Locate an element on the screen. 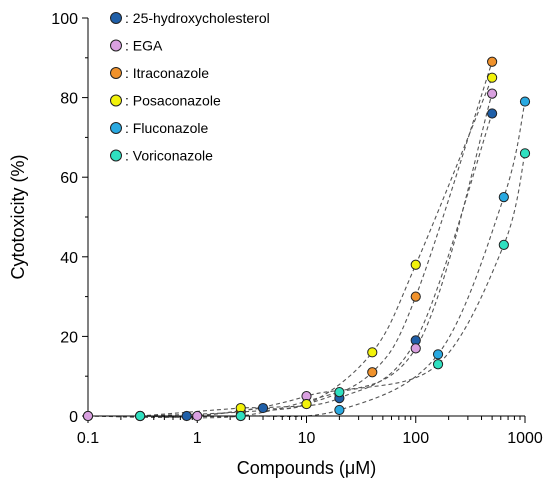 The width and height of the screenshot is (550, 487). legend-label: : Posaconazole is located at coordinates (173, 101).